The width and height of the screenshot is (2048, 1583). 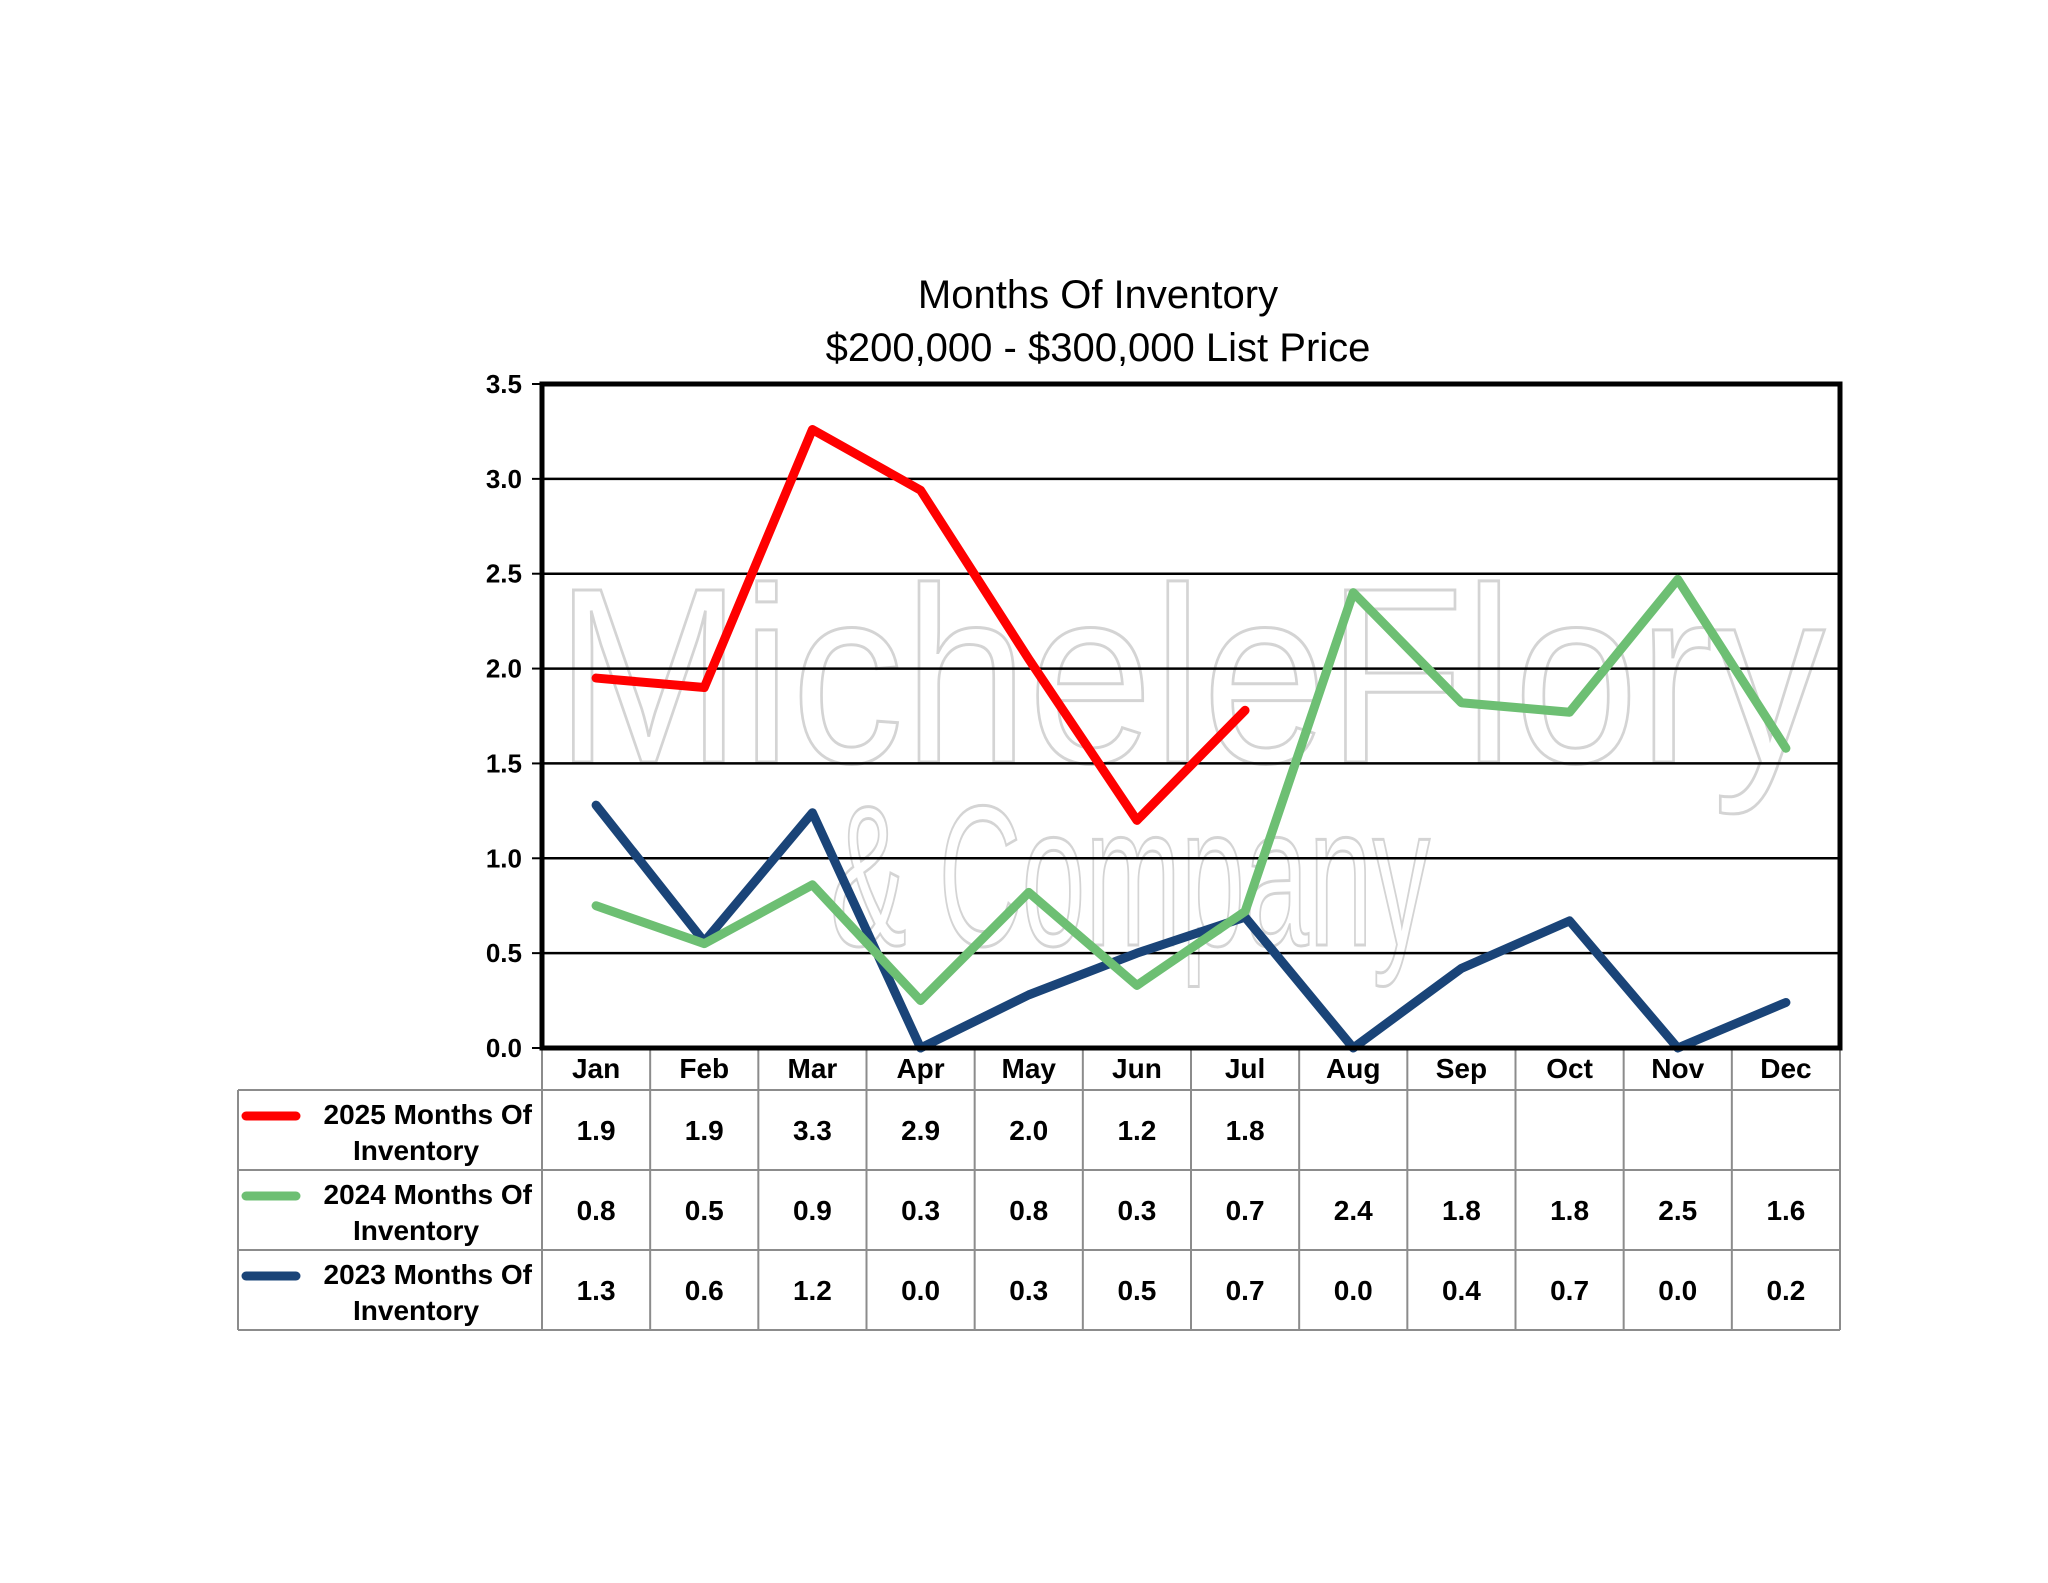 I want to click on category-label: Jul, so click(x=1245, y=1068).